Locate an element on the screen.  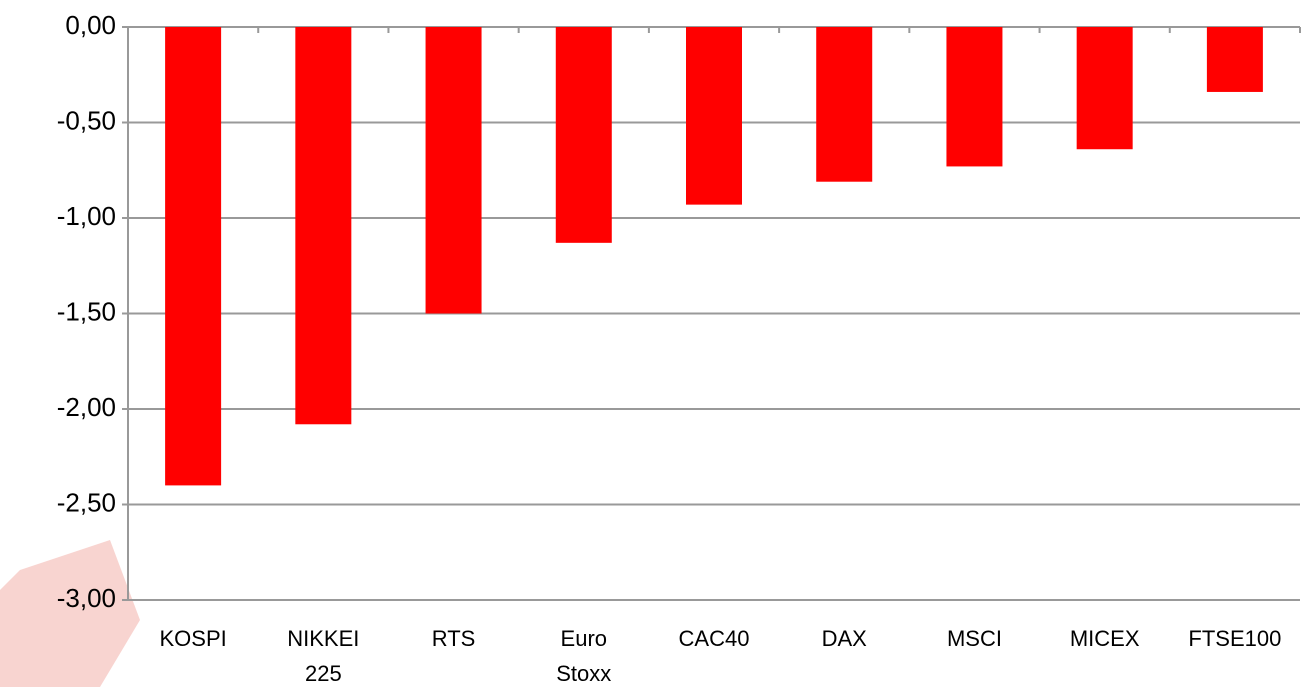
x-tick-label-line: CAC40 is located at coordinates (714, 638).